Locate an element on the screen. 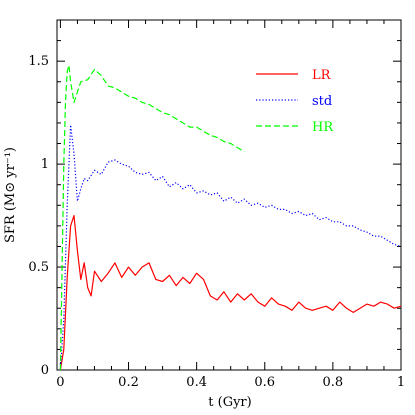 The height and width of the screenshot is (415, 415). y-axis-title: SFR (M⊙ yr⁻¹) is located at coordinates (10, 195).